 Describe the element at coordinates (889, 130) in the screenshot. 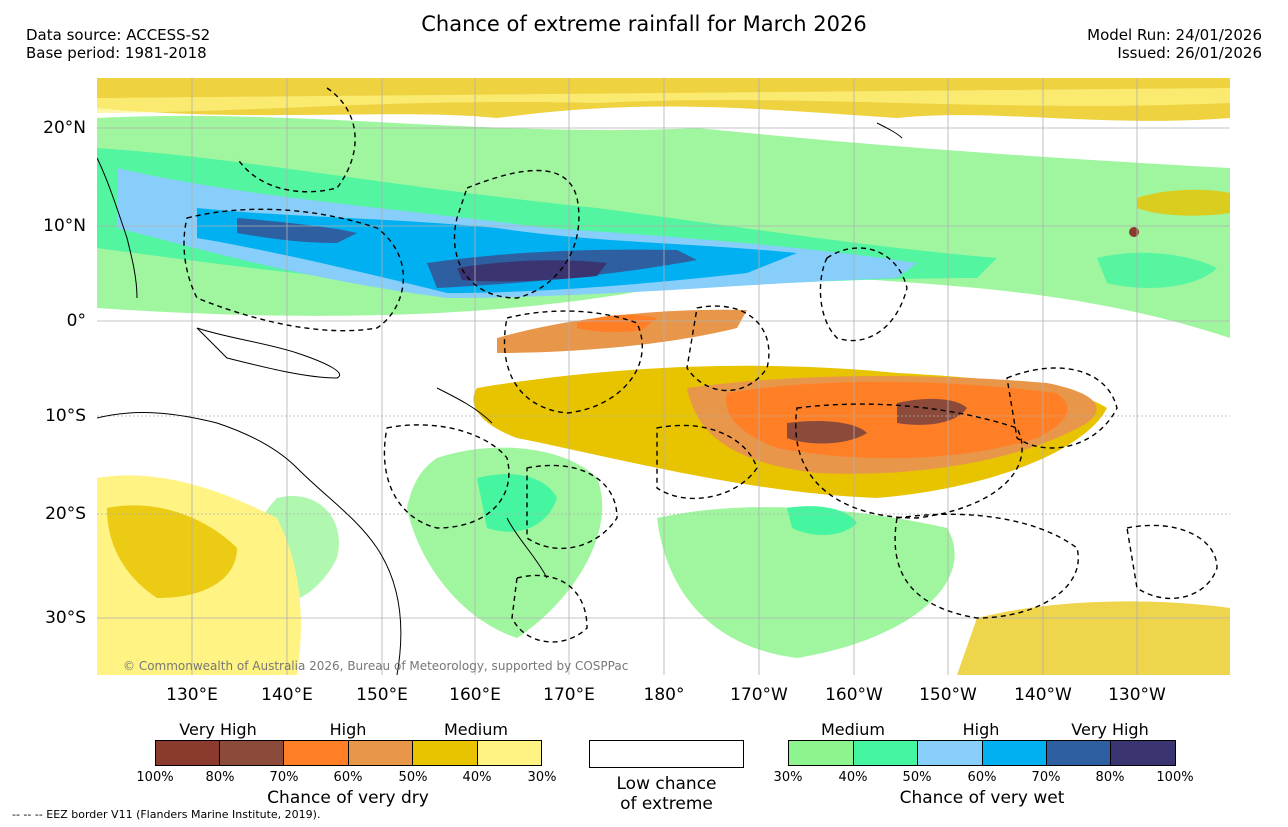

I see `hawaii` at that location.